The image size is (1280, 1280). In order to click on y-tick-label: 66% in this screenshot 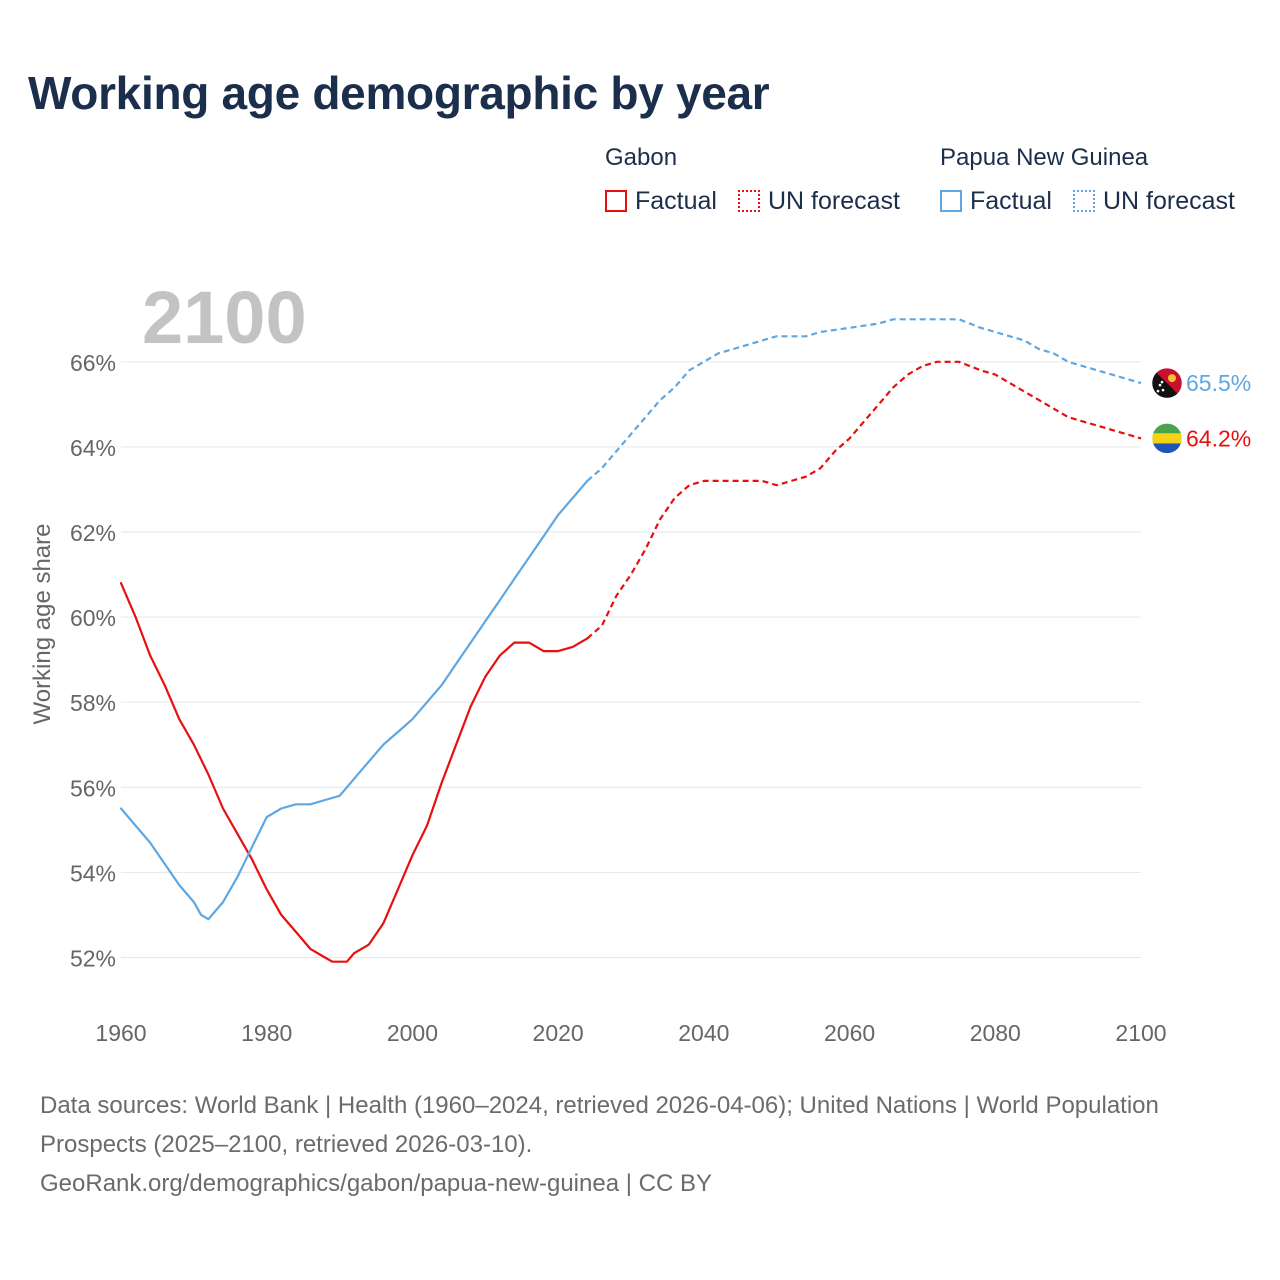, I will do `click(93, 363)`.